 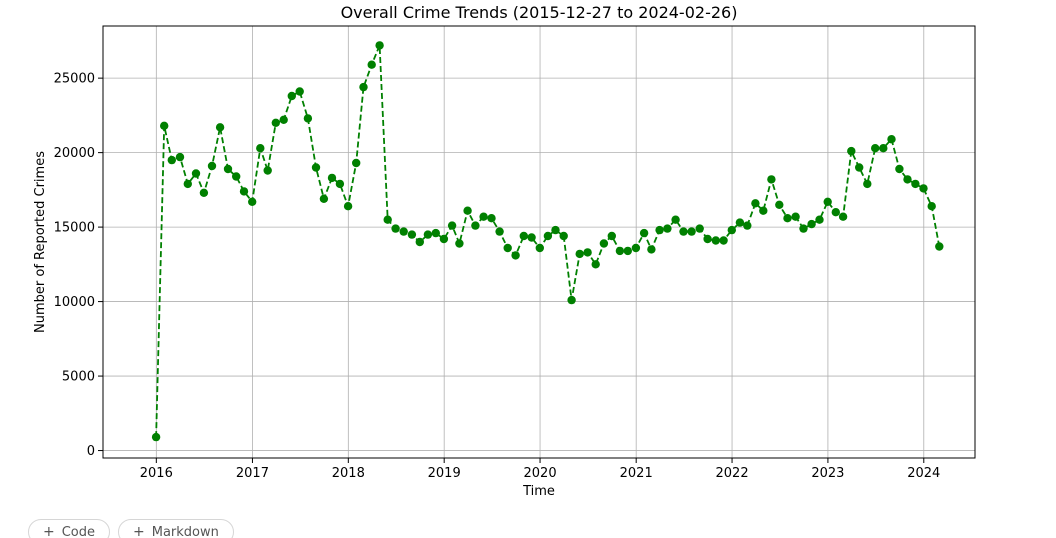 I want to click on y-tick-label: 20000, so click(x=74, y=153).